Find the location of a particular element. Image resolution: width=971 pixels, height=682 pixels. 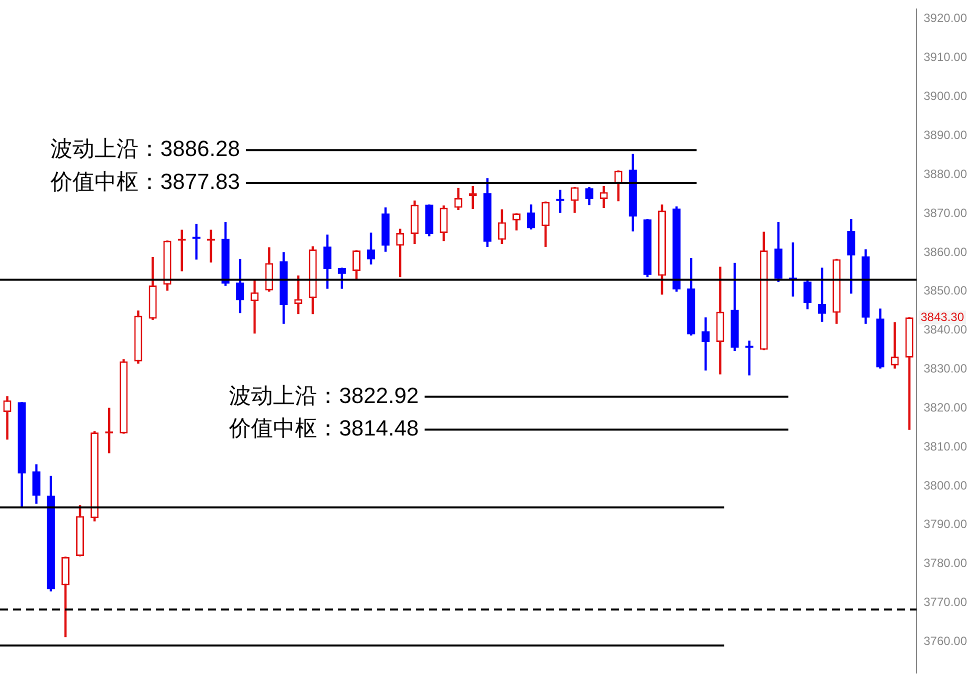

text: 3843.30 is located at coordinates (942, 317).